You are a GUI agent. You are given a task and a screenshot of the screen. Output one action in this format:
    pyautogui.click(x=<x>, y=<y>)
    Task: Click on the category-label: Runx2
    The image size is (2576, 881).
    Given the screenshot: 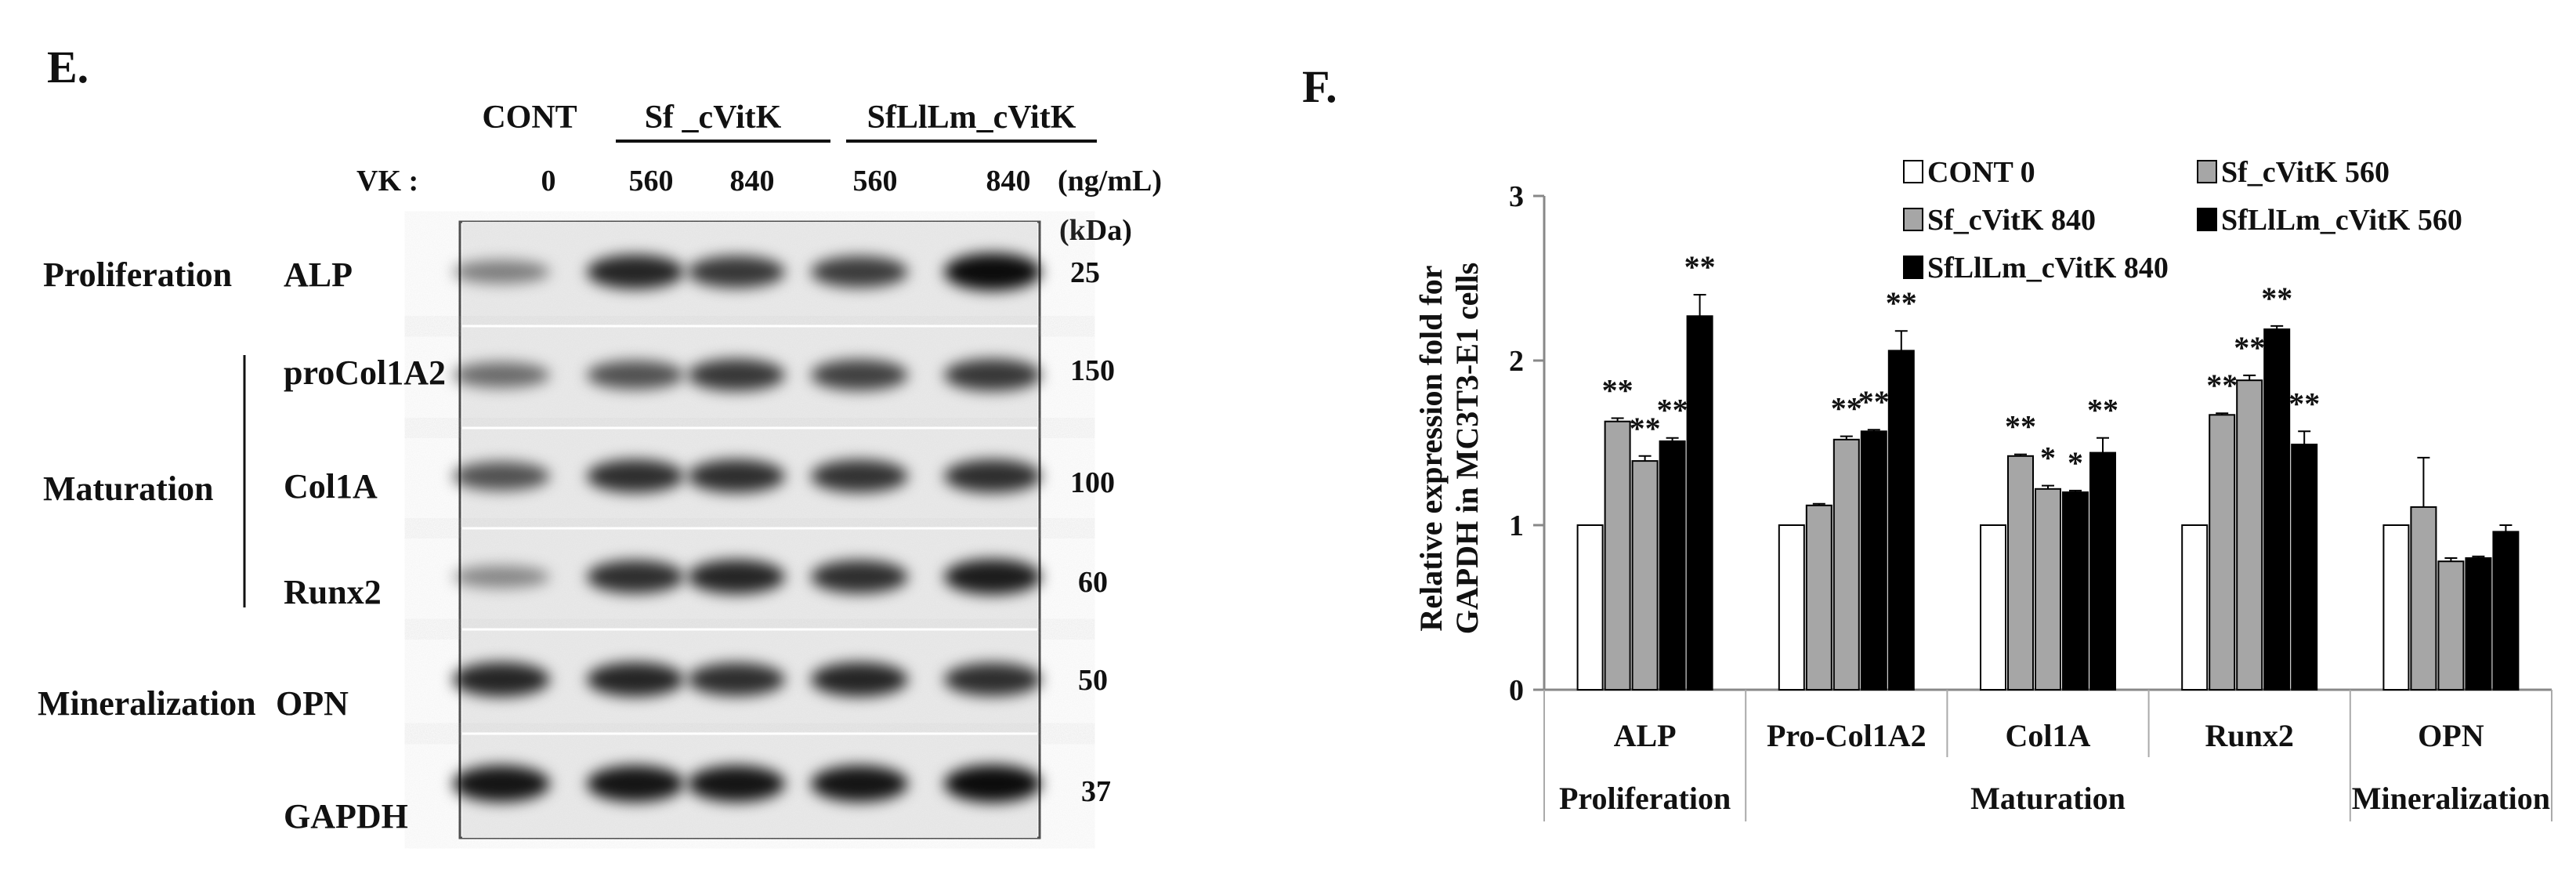 What is the action you would take?
    pyautogui.click(x=2250, y=735)
    